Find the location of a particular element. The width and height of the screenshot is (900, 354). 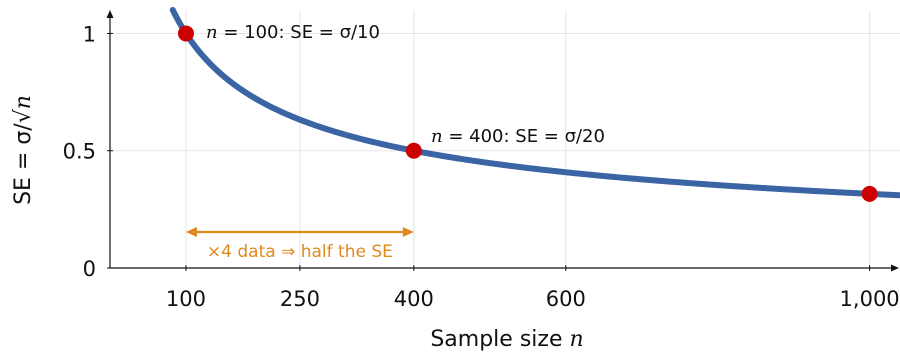

x-axis-label-text: Sample size is located at coordinates (499, 339).